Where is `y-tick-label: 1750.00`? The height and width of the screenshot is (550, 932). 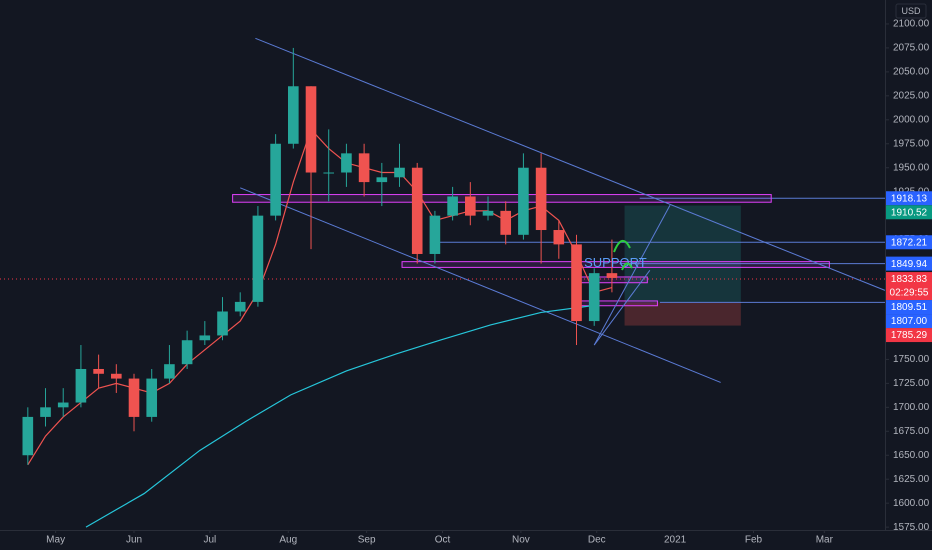
y-tick-label: 1750.00 is located at coordinates (911, 359).